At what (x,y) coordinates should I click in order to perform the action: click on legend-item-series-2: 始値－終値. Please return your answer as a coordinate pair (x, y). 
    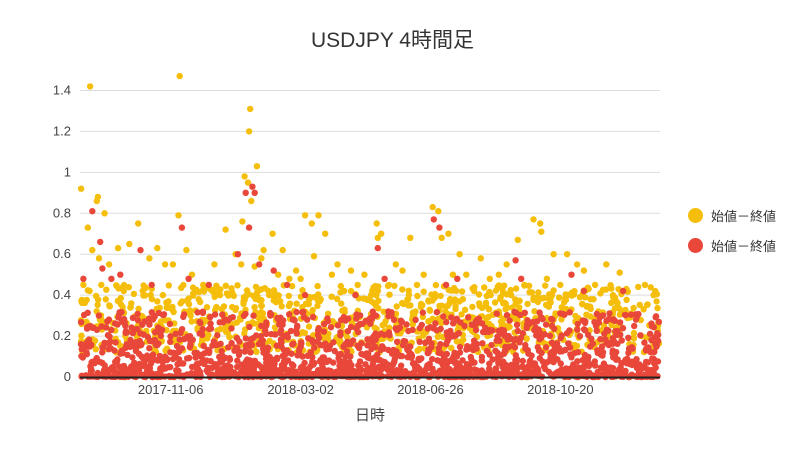
    Looking at the image, I should click on (732, 245).